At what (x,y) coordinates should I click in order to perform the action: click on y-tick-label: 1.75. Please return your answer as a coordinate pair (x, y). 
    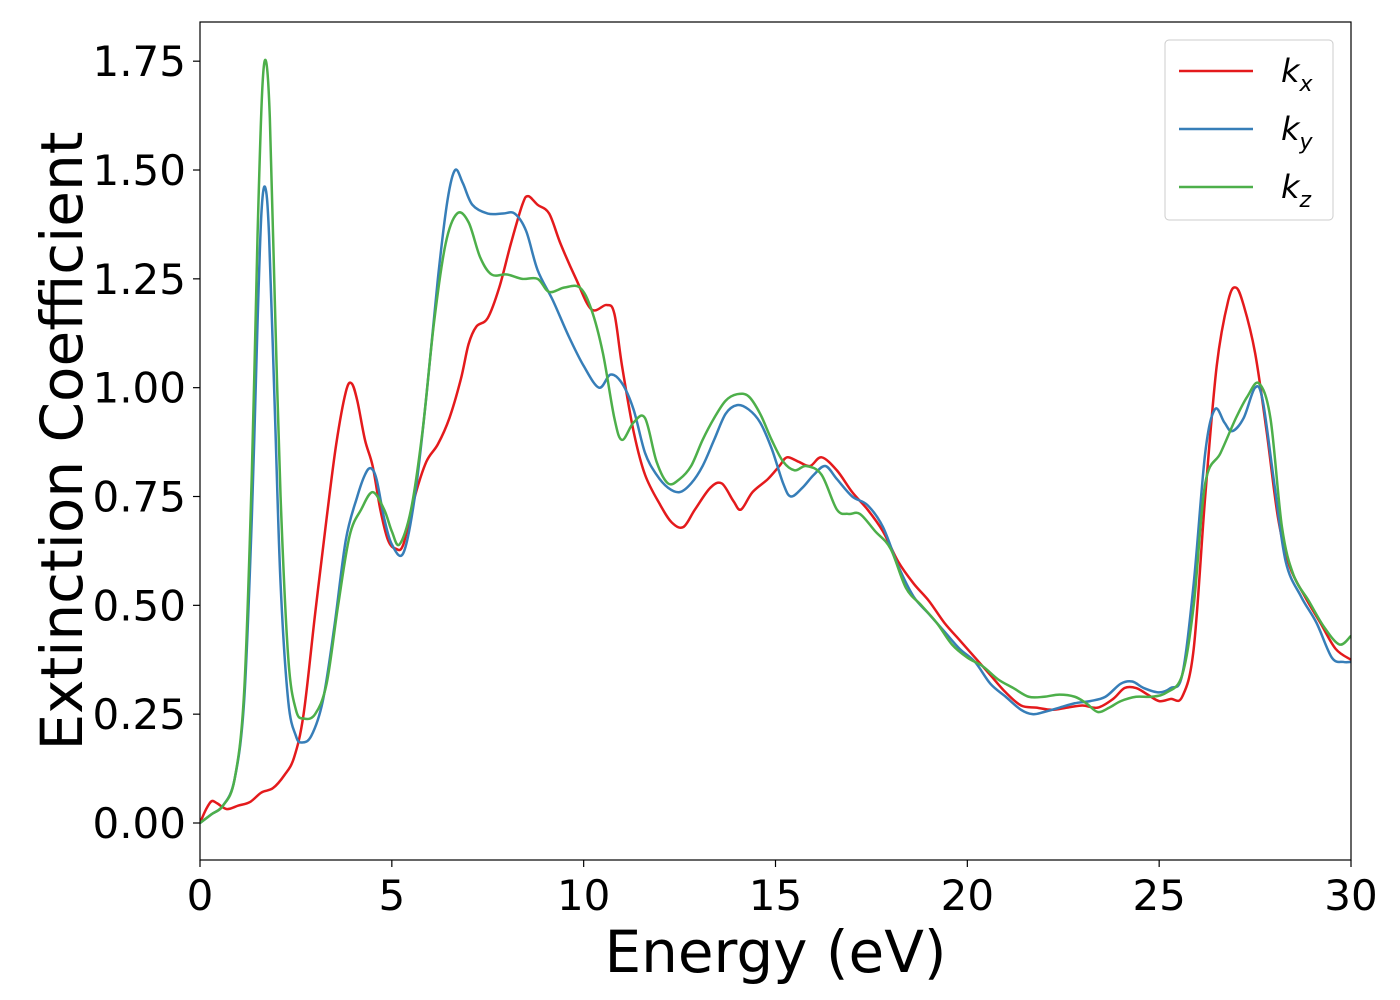
    Looking at the image, I should click on (139, 61).